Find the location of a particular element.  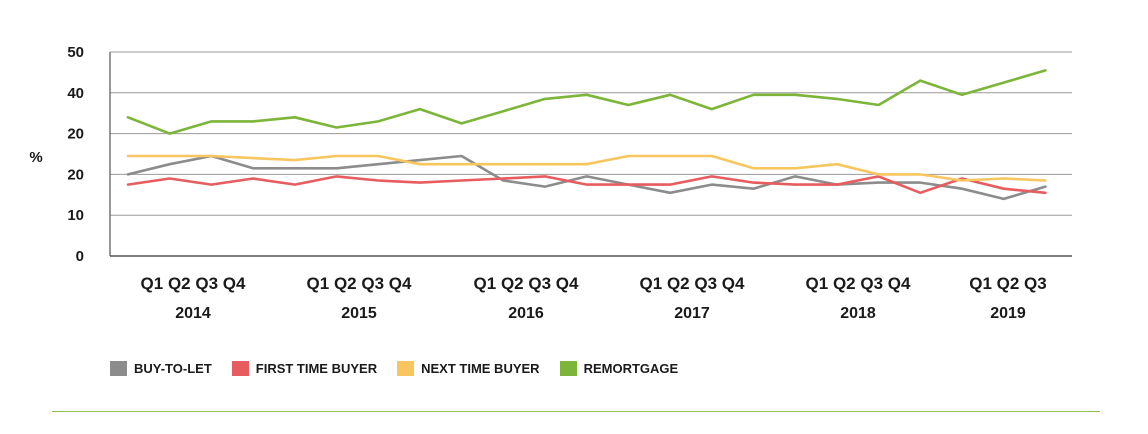

year-label: 2014 is located at coordinates (193, 313).